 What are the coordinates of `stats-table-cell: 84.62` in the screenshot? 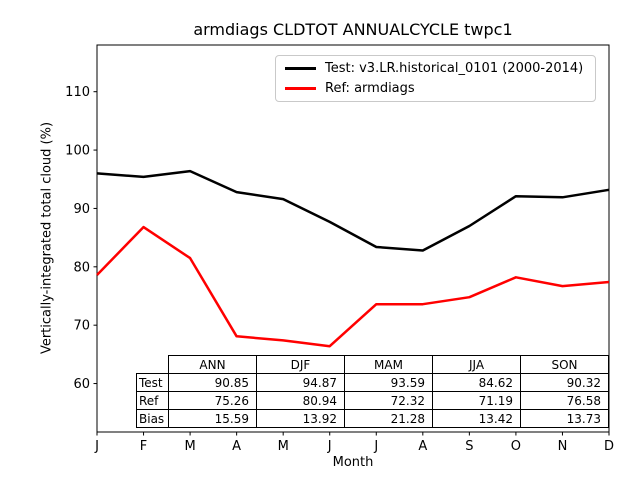 It's located at (476, 382).